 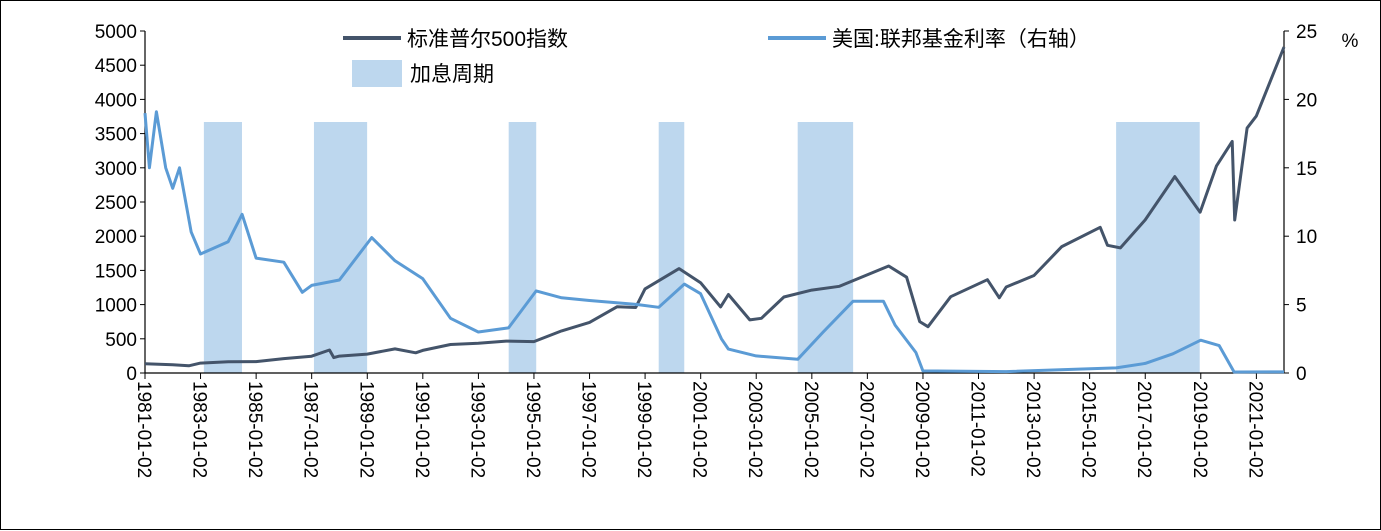 What do you see at coordinates (199, 429) in the screenshot?
I see `x-tick-label: 1983-01-02` at bounding box center [199, 429].